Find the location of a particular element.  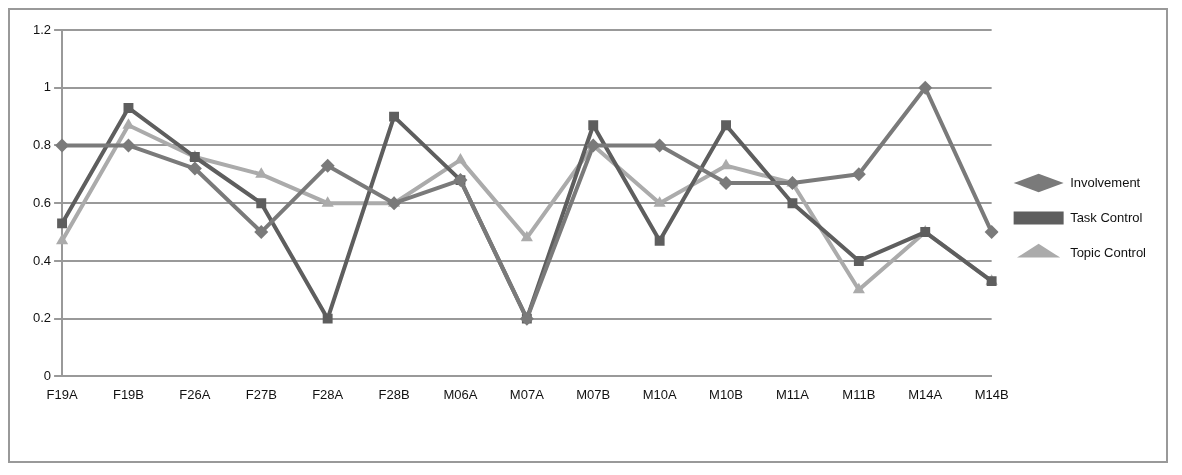

x-tick-label: M06A is located at coordinates (460, 394).